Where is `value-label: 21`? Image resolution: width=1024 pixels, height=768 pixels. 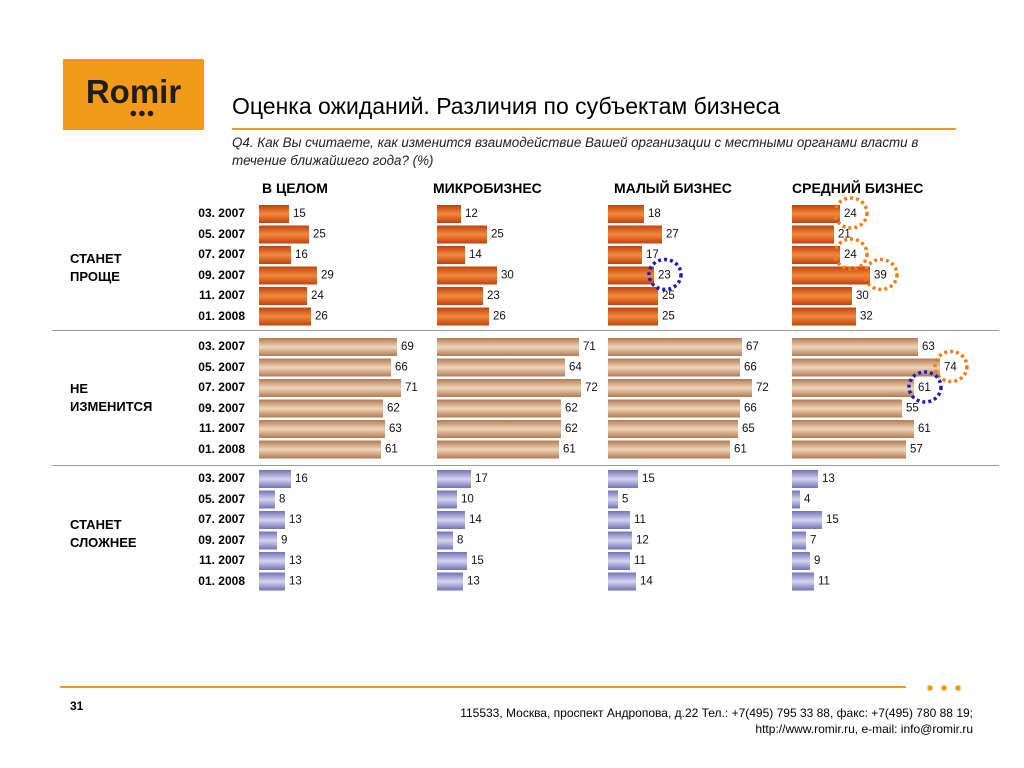 value-label: 21 is located at coordinates (844, 235).